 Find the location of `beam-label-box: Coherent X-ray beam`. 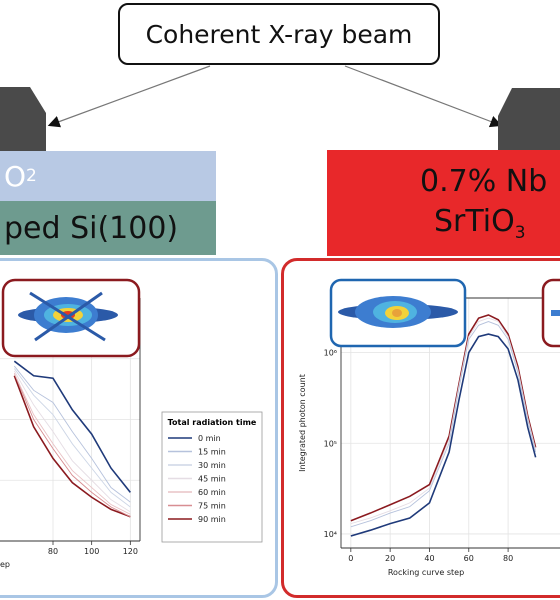

beam-label-box: Coherent X-ray beam is located at coordinates (279, 34).